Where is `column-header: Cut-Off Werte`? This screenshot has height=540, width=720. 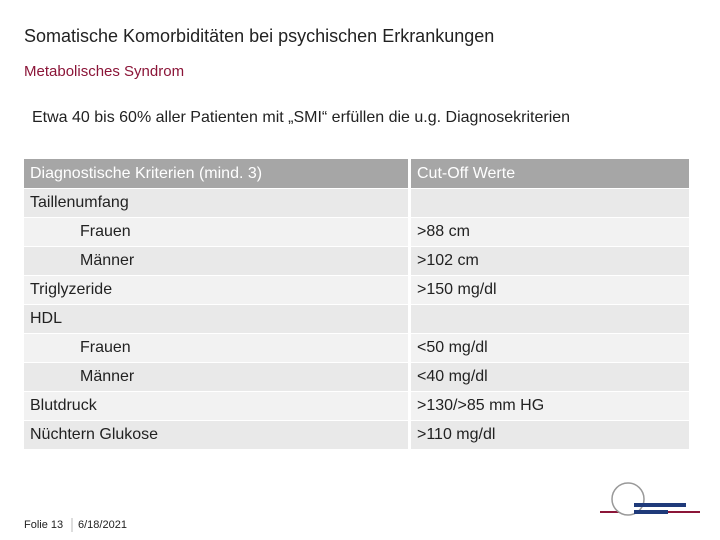 column-header: Cut-Off Werte is located at coordinates (550, 173).